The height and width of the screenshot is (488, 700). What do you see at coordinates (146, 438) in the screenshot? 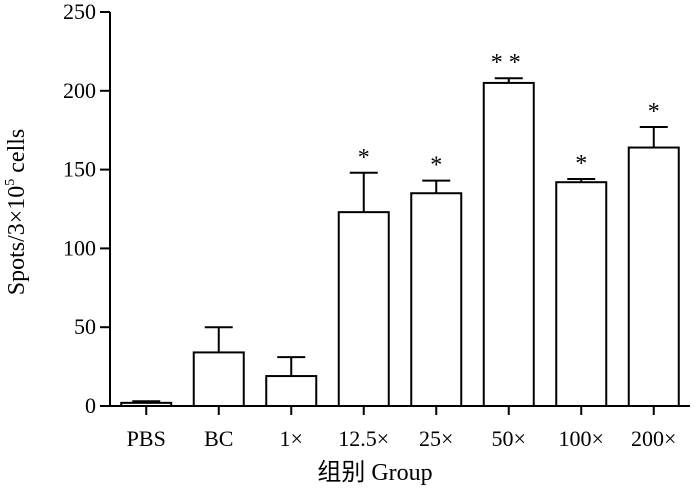
I see `x-tick-label: PBS` at bounding box center [146, 438].